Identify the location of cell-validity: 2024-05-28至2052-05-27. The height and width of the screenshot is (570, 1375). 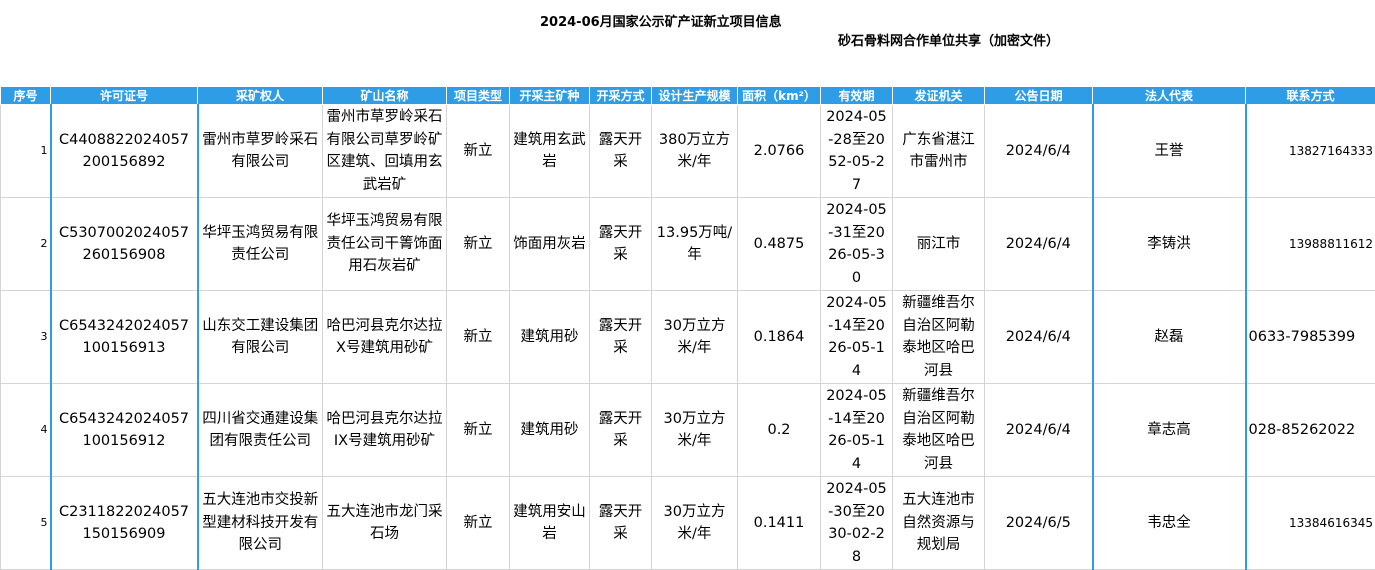
(857, 151).